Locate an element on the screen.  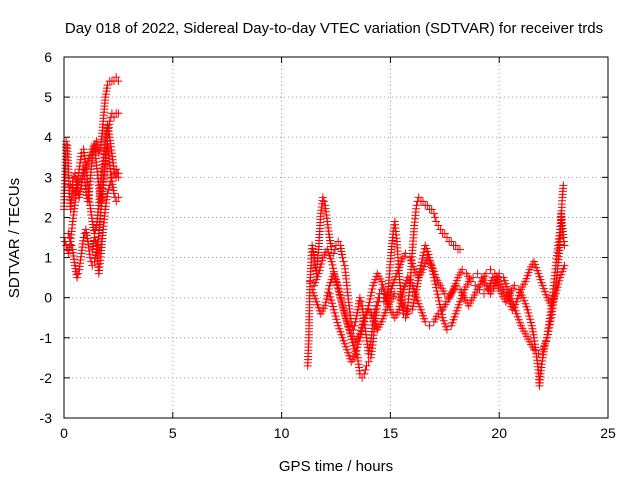
y-tick-label: -3 is located at coordinates (46, 418).